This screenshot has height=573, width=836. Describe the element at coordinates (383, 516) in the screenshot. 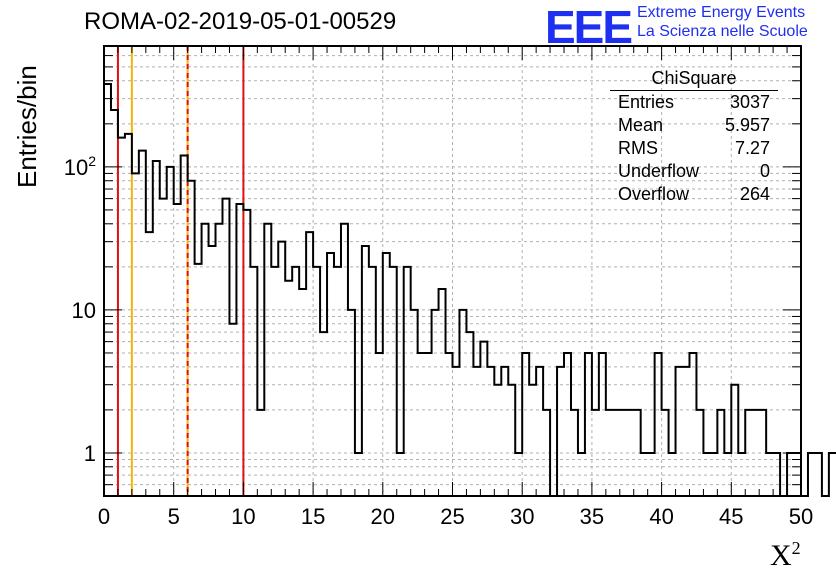

I see `x-tick-label: 20` at that location.